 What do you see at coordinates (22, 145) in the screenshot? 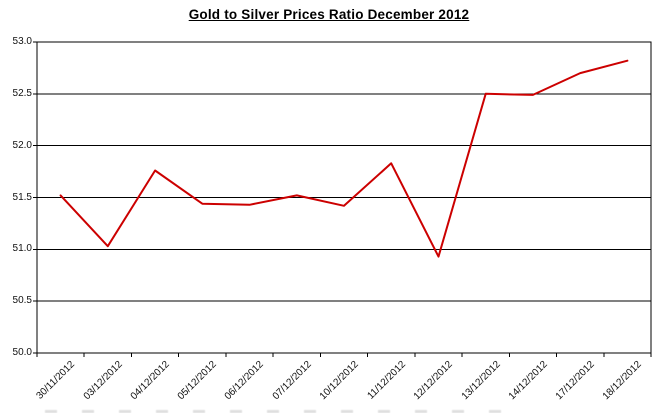
I see `y-axis-tick-label: 52.0` at bounding box center [22, 145].